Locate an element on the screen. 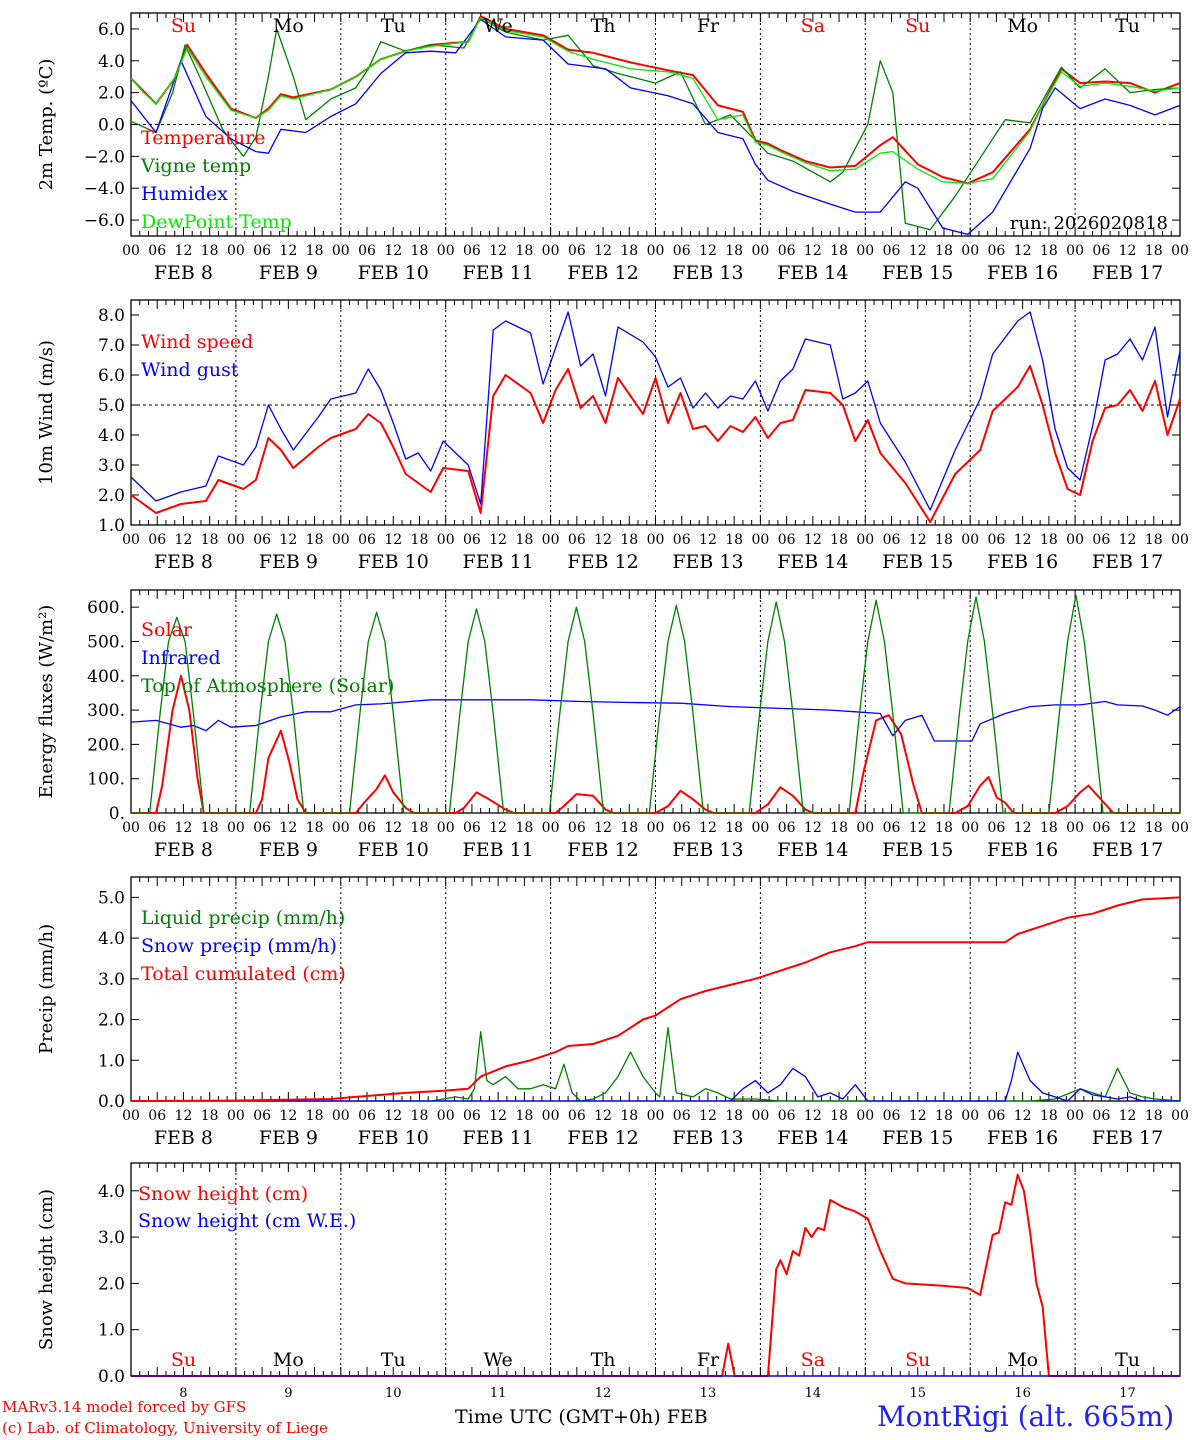 This screenshot has height=1440, width=1194. series-top-of-atmosphere-solar- is located at coordinates (655, 704).